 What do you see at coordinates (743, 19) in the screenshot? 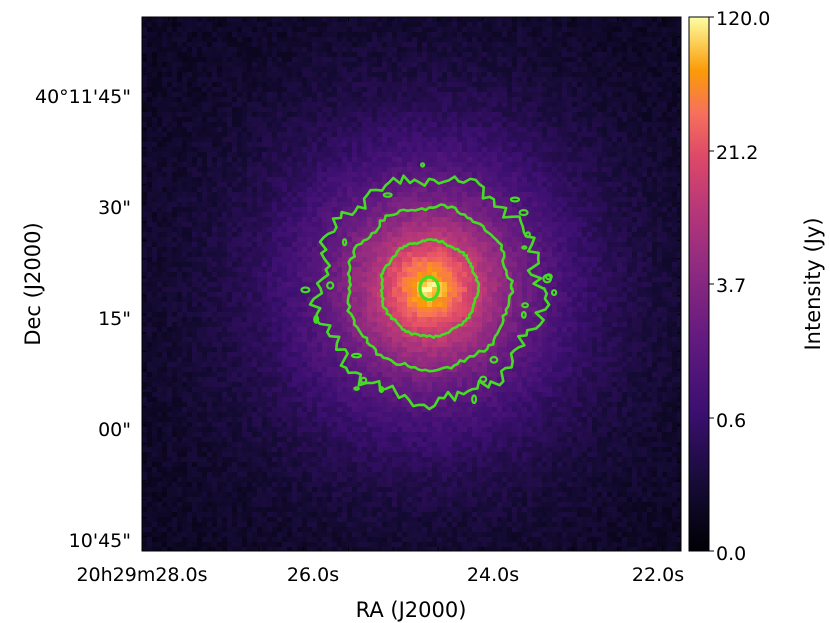
I see `colorbar-tick-label: 120.0` at bounding box center [743, 19].